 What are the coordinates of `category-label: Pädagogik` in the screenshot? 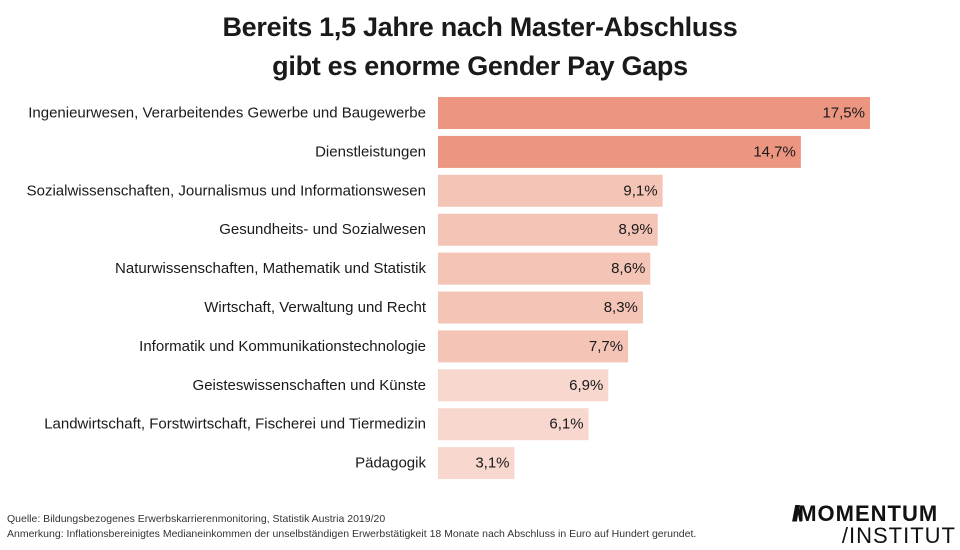 It's located at (390, 463).